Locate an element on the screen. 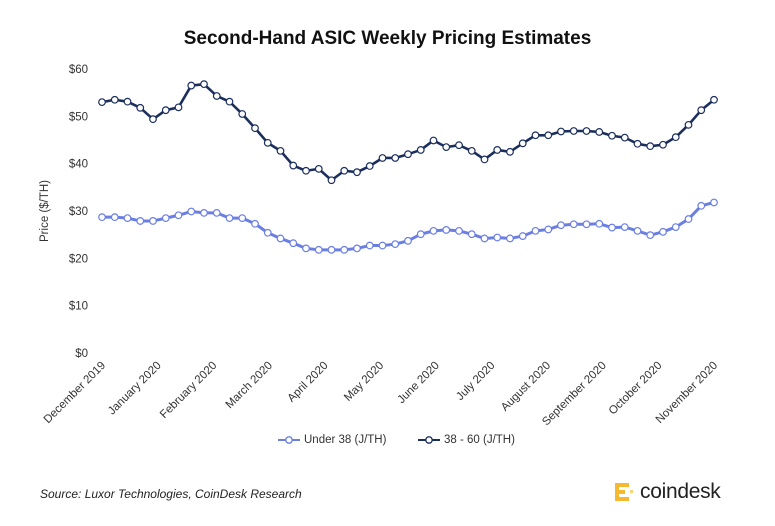  x-tick-label: December 2019 is located at coordinates (75, 393).